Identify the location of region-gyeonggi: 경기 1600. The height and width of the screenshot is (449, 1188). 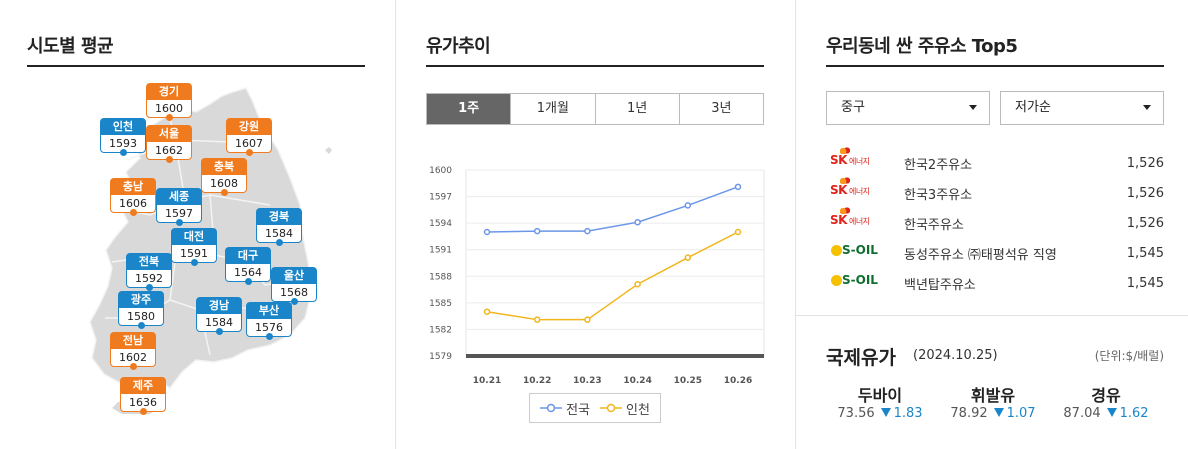
(169, 102).